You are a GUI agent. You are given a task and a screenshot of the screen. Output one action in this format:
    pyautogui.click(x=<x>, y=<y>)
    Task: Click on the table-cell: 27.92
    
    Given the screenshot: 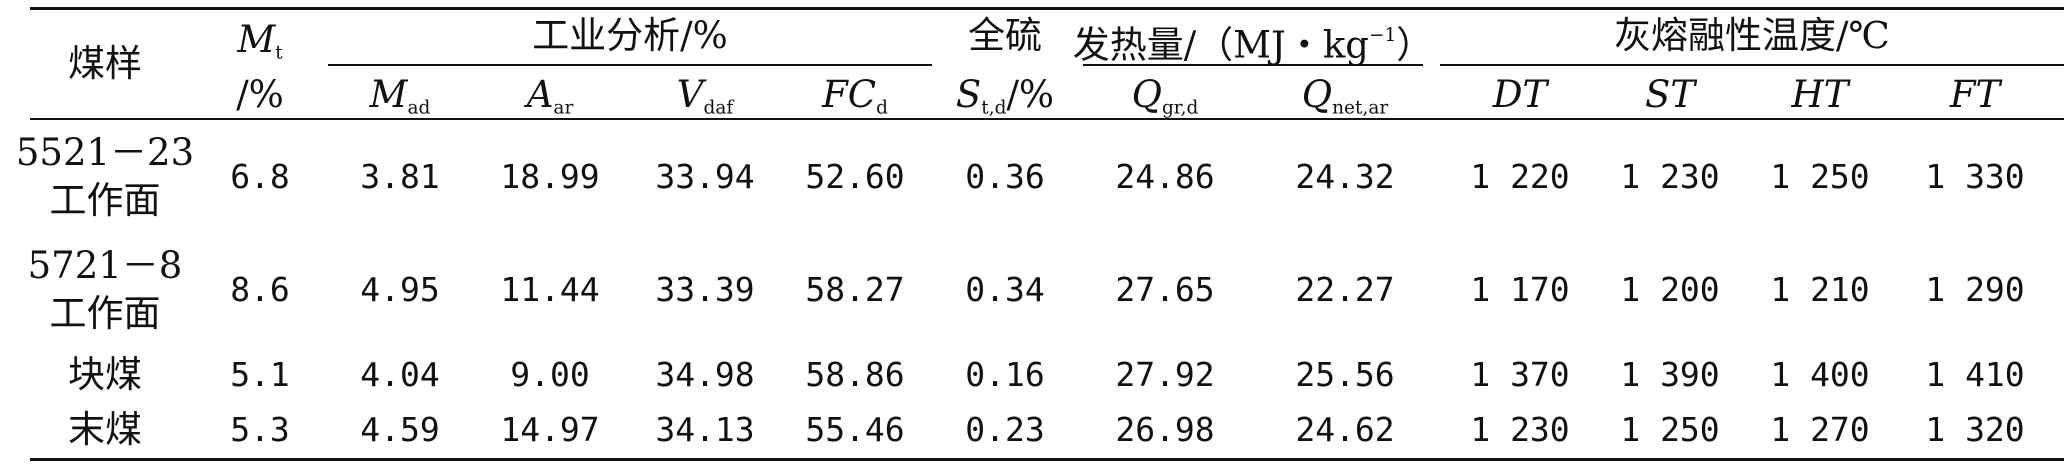 What is the action you would take?
    pyautogui.click(x=1165, y=374)
    